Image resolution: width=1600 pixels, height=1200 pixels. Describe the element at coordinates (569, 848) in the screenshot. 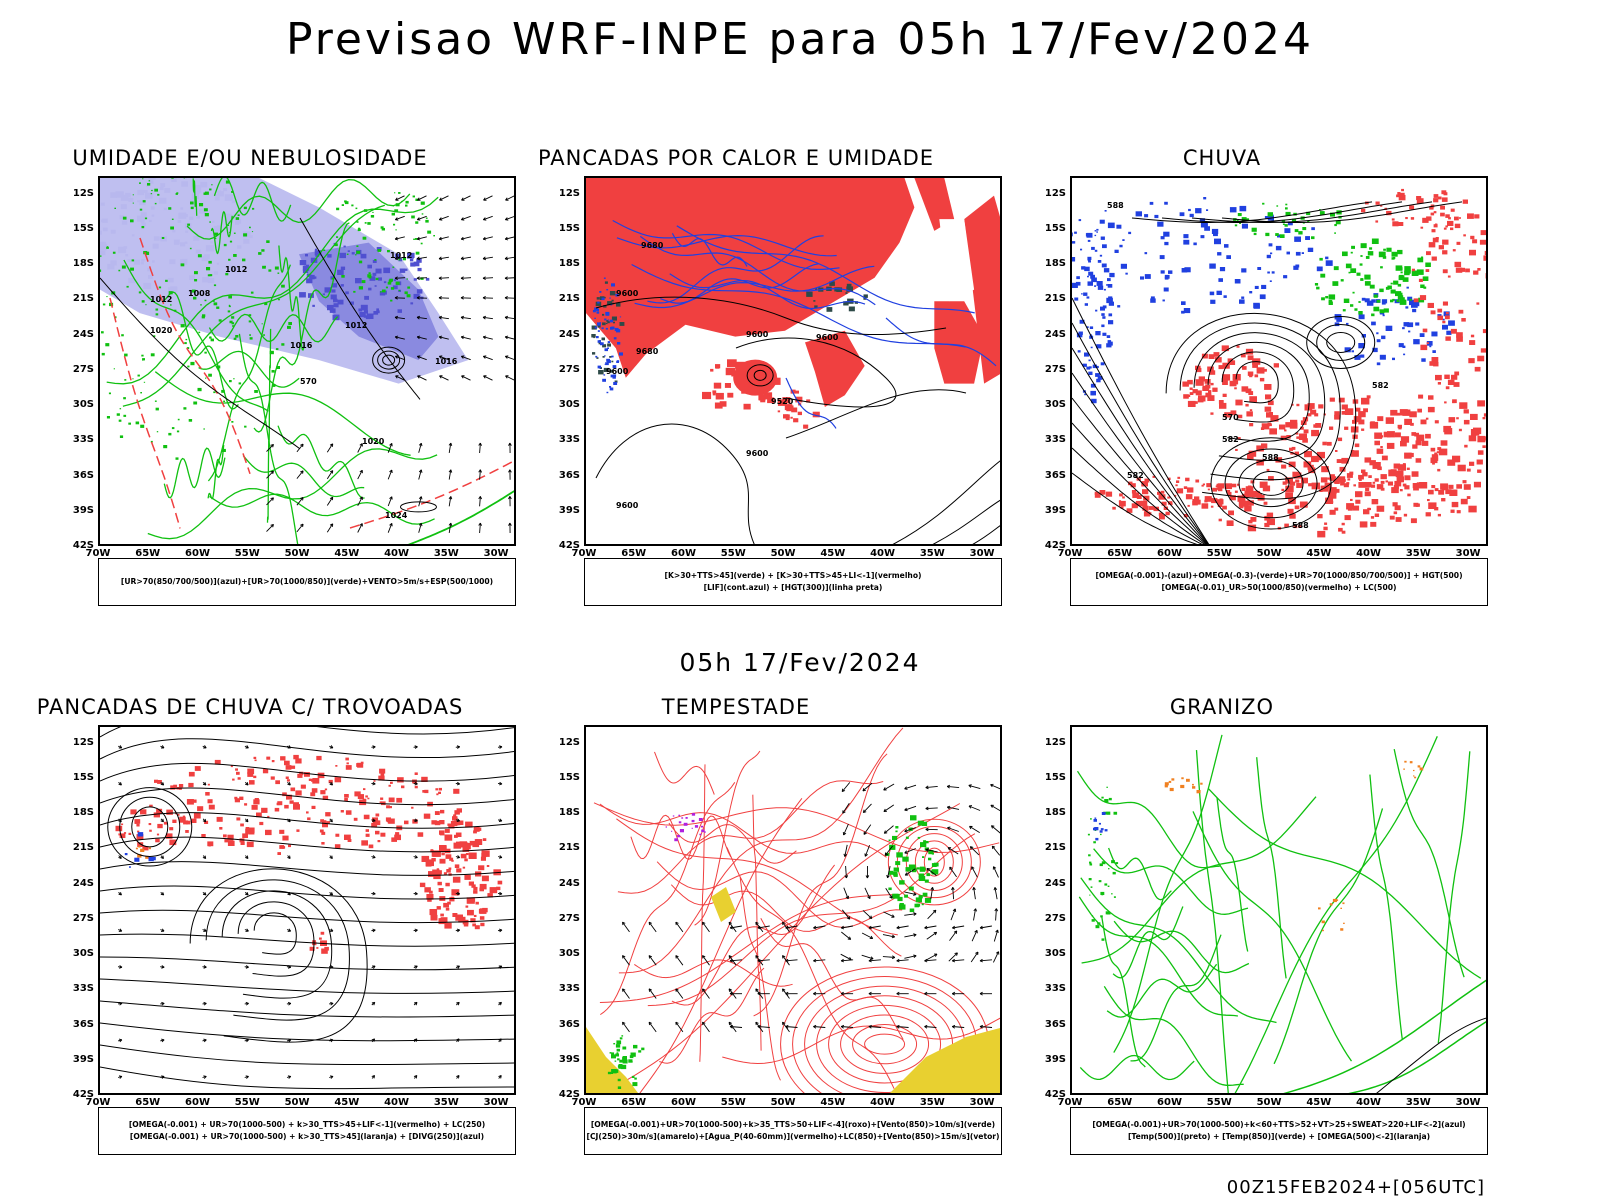

I see `latitude-label: 21S` at that location.